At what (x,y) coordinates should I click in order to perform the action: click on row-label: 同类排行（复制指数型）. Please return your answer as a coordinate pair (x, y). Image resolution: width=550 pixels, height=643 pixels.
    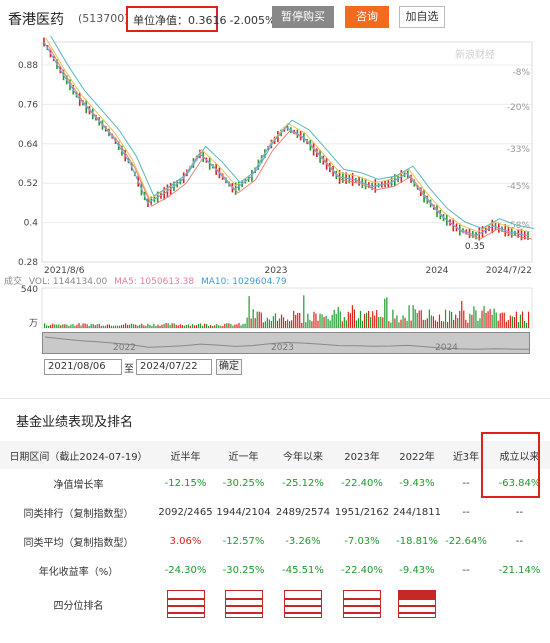
    Looking at the image, I should click on (78, 514).